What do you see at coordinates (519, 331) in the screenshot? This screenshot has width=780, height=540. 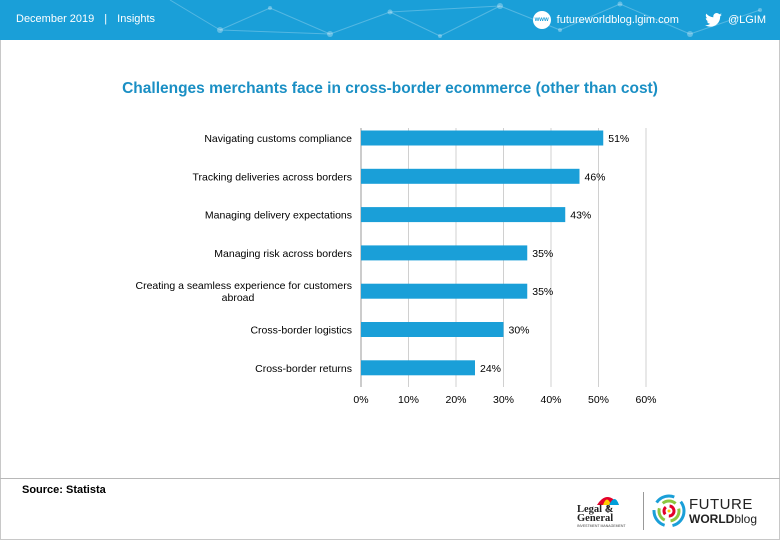 I see `data-label: 30%` at bounding box center [519, 331].